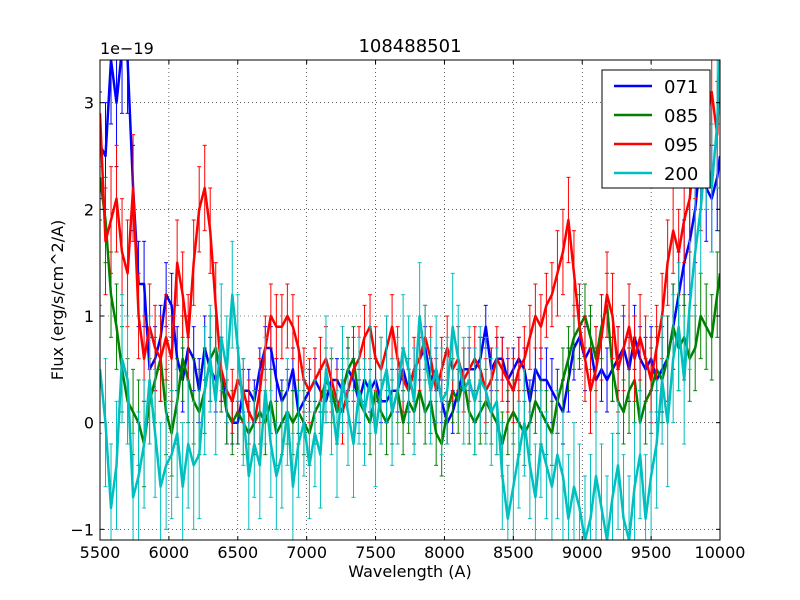 The width and height of the screenshot is (800, 600). What do you see at coordinates (237, 552) in the screenshot?
I see `x-tick-label: 6500` at bounding box center [237, 552].